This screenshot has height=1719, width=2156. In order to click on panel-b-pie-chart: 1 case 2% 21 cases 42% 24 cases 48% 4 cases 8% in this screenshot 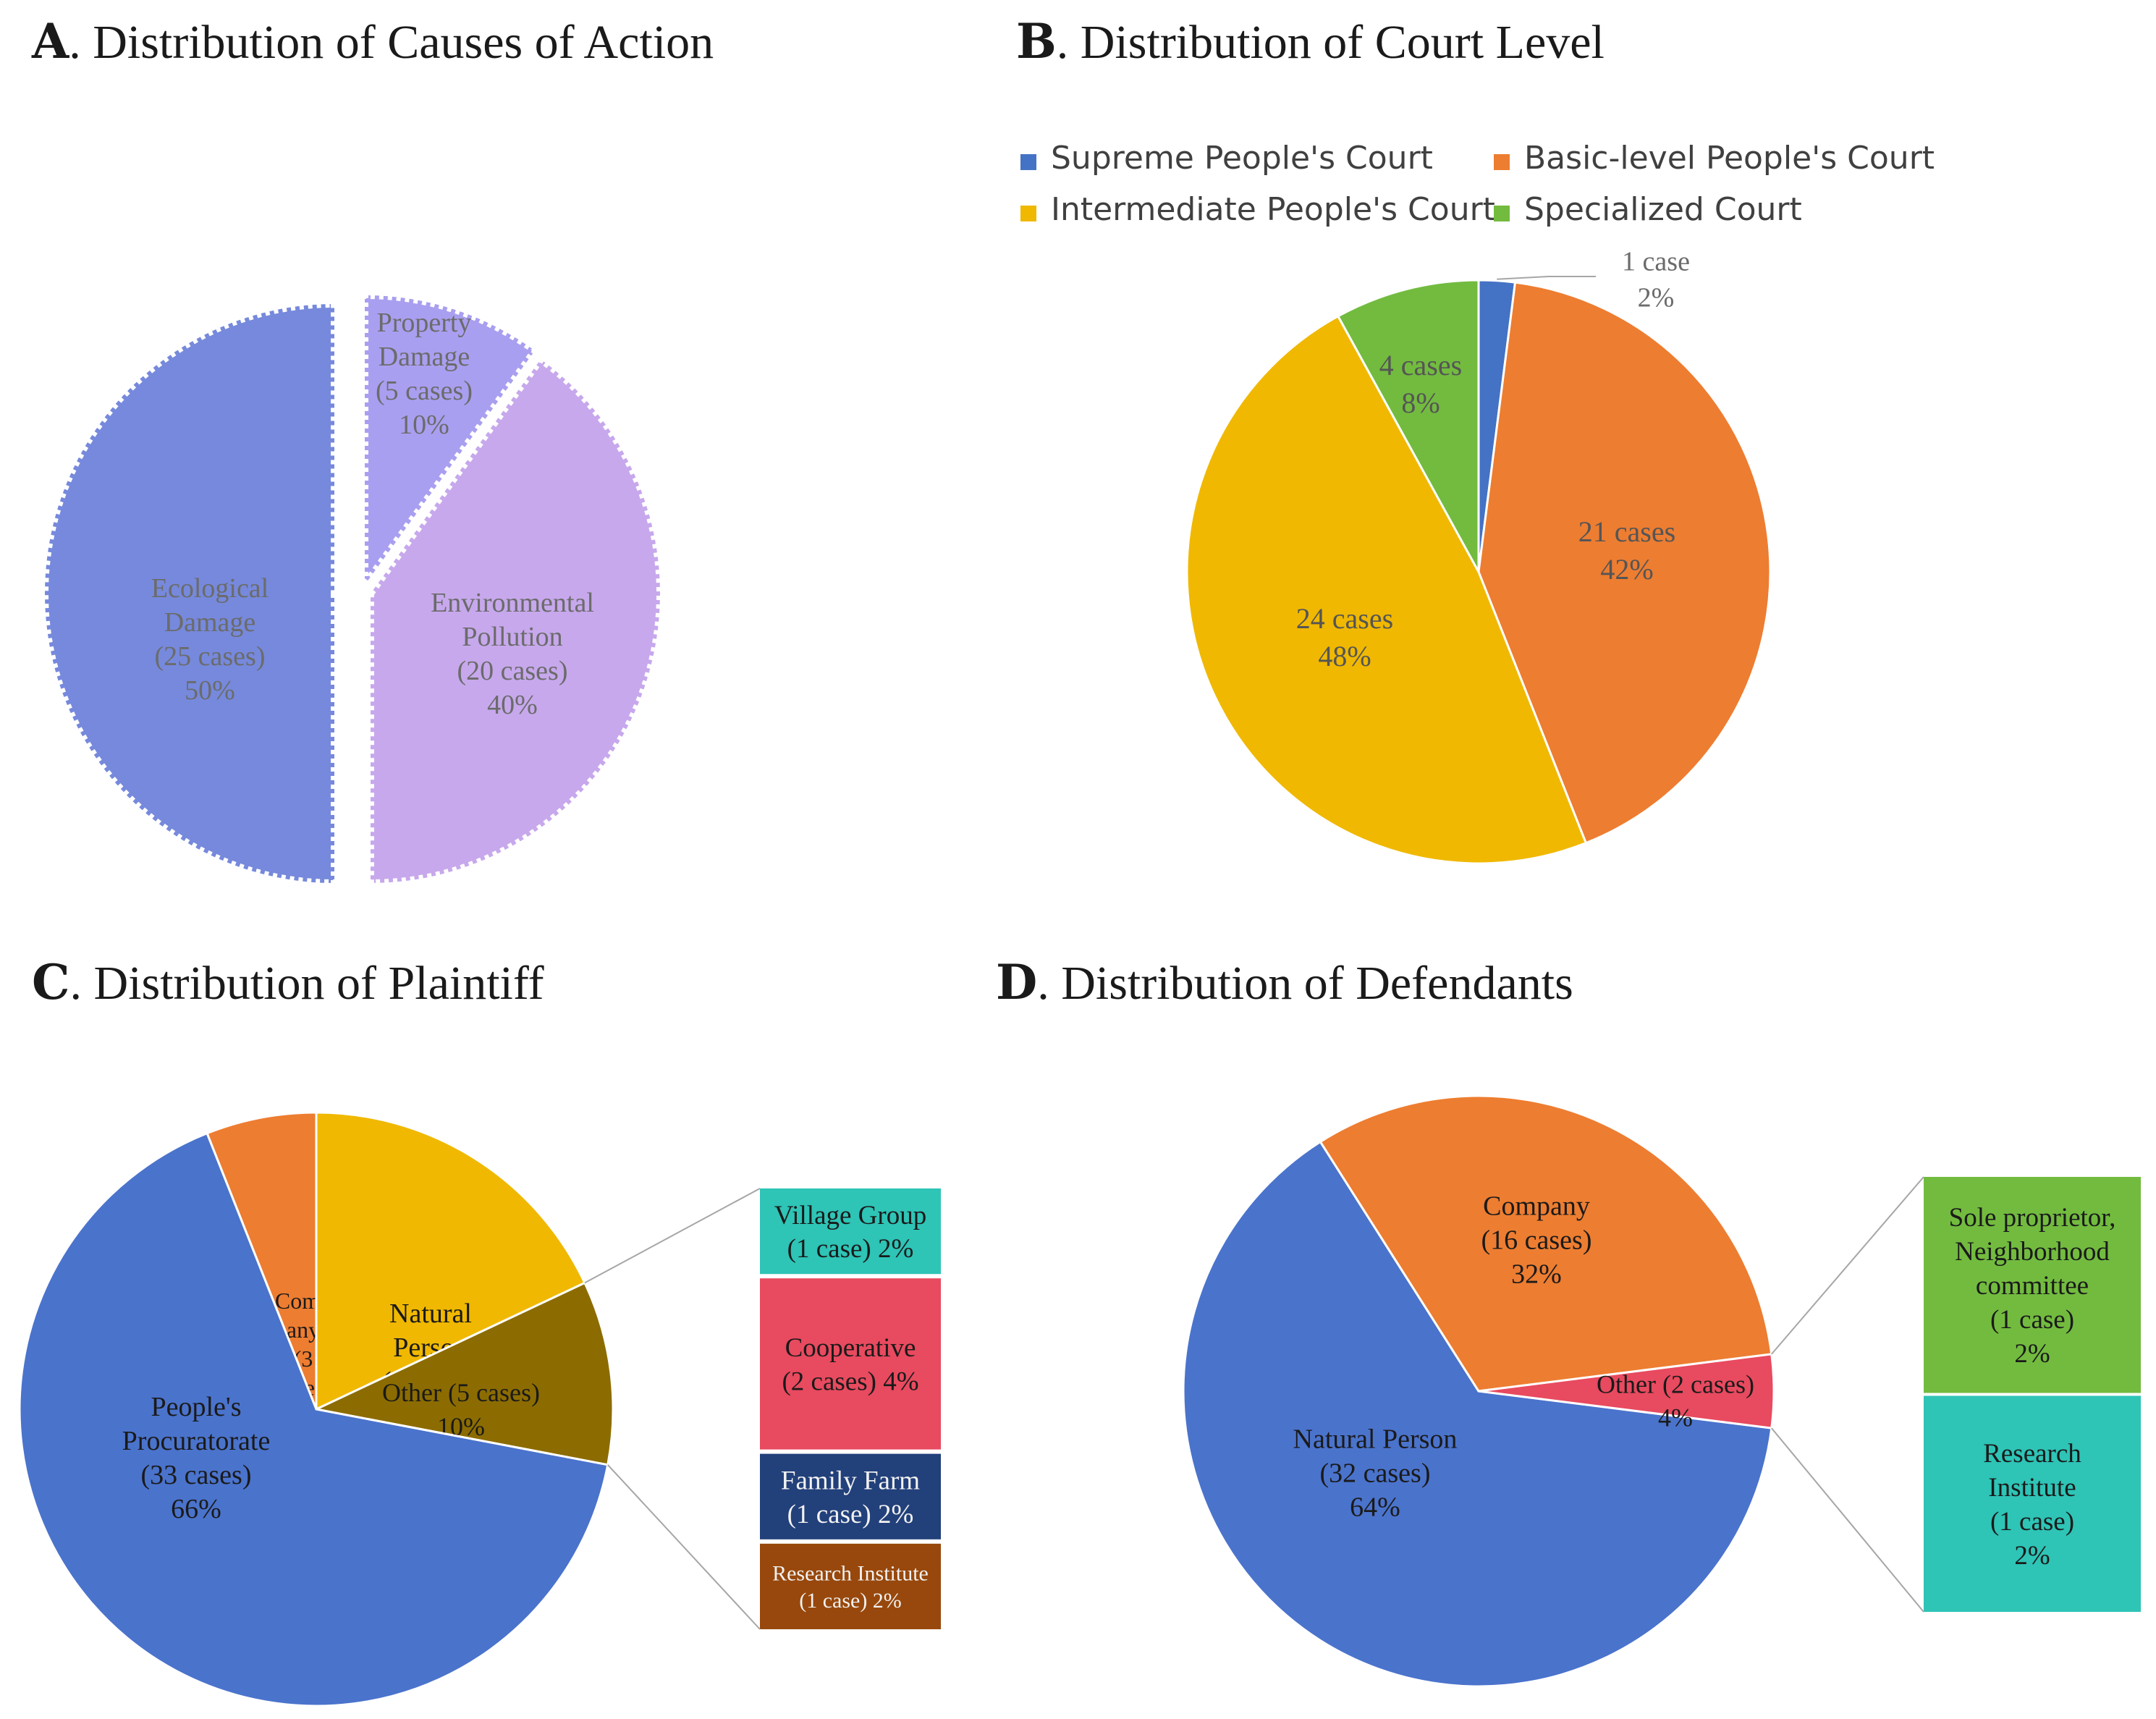, I will do `click(1478, 555)`.